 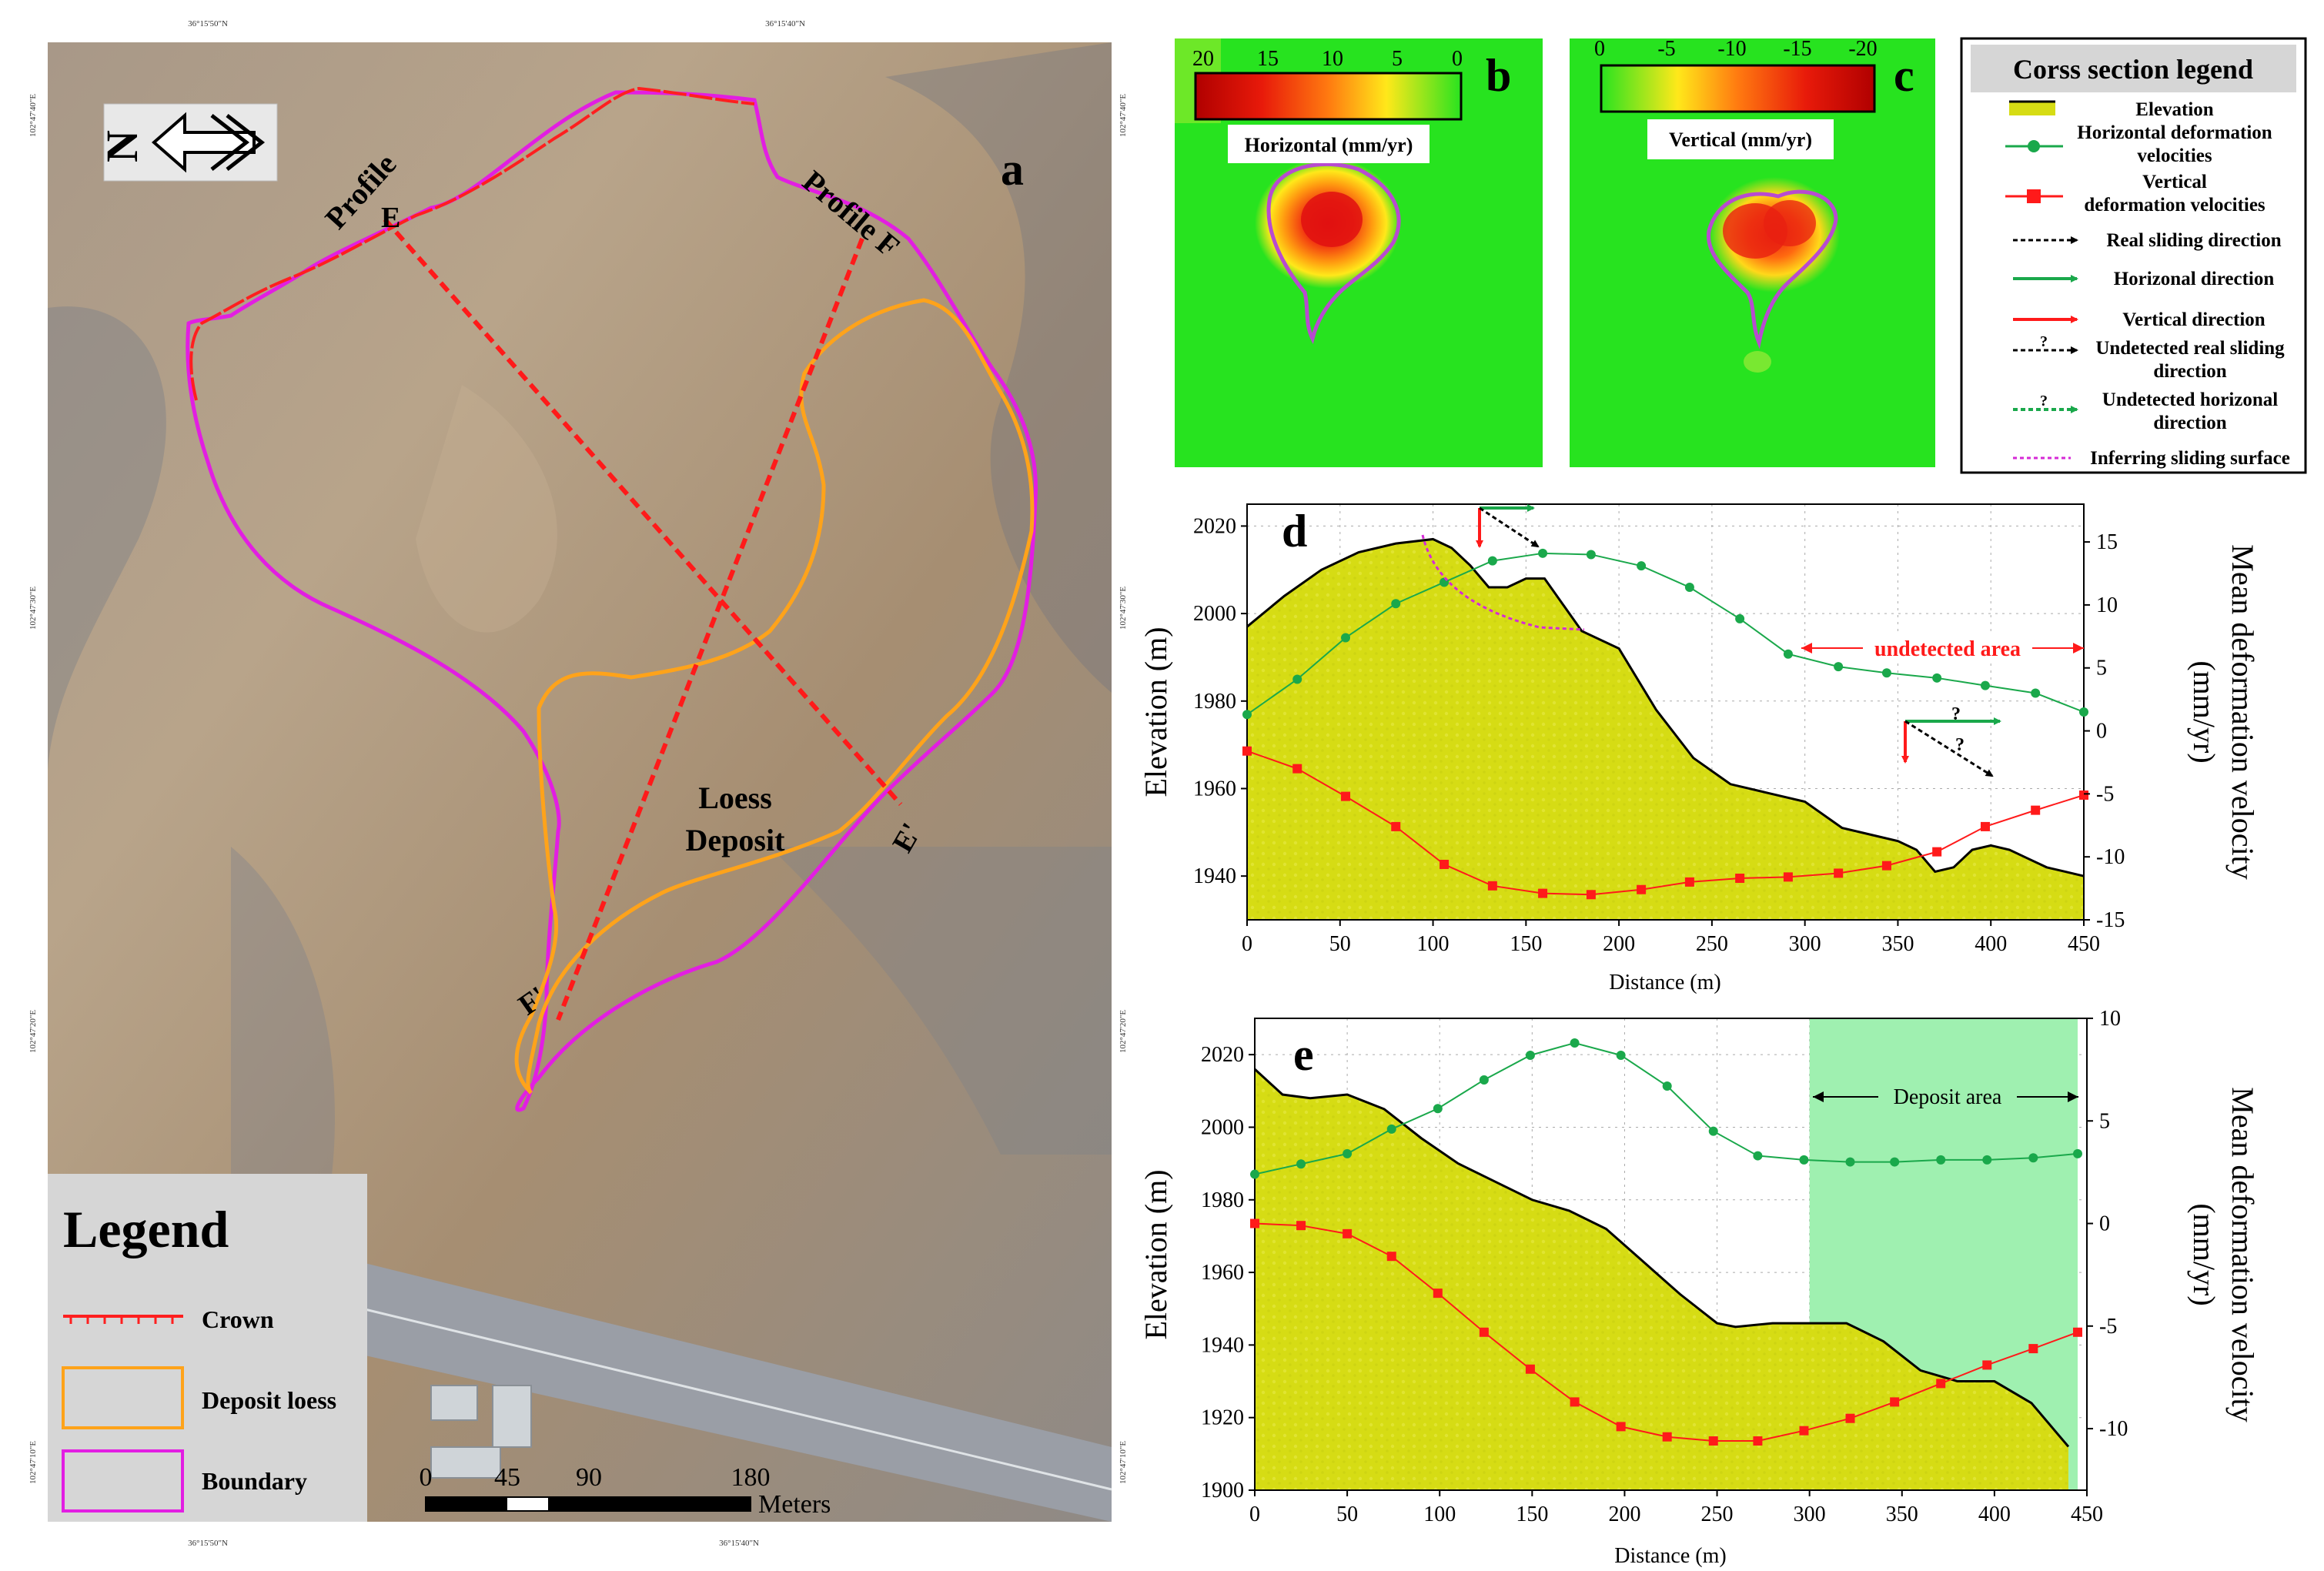 What do you see at coordinates (1731, 49) in the screenshot?
I see `panel-c-tick: -10` at bounding box center [1731, 49].